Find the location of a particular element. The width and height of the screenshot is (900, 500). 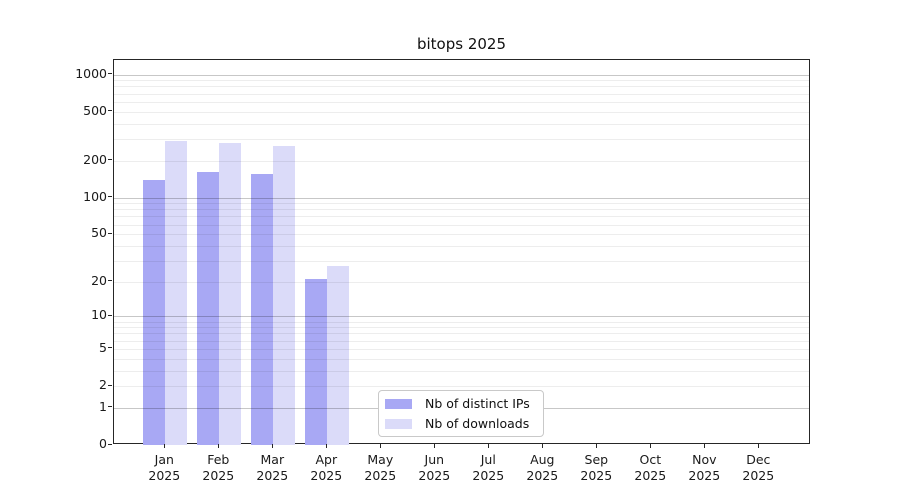

x-tick-label: Aug 2025 is located at coordinates (542, 467).